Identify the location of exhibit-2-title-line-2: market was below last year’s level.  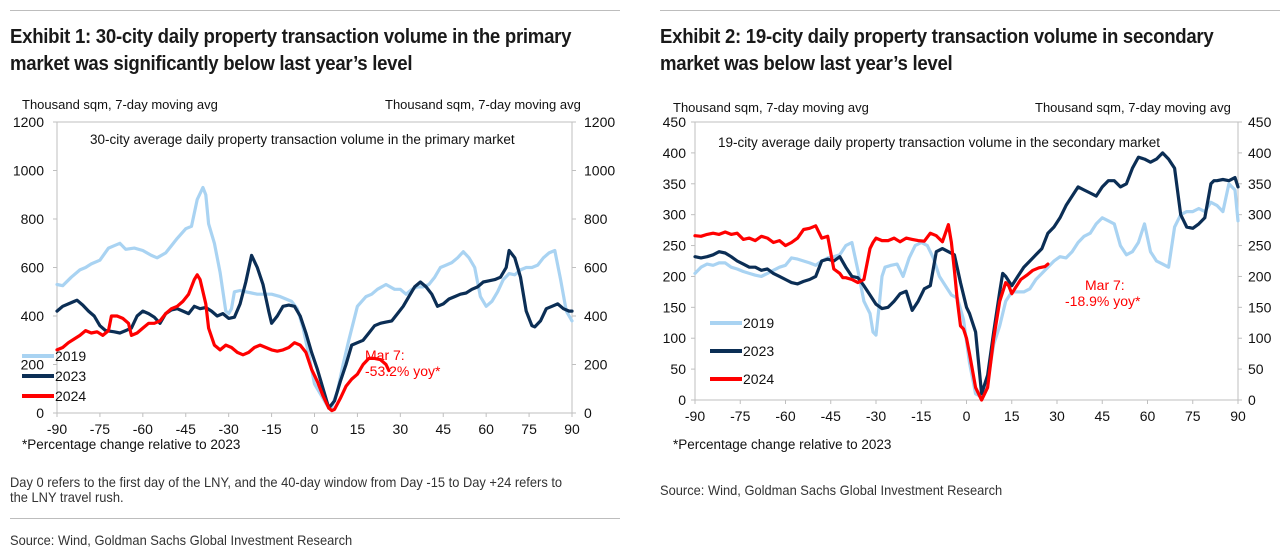
(806, 64).